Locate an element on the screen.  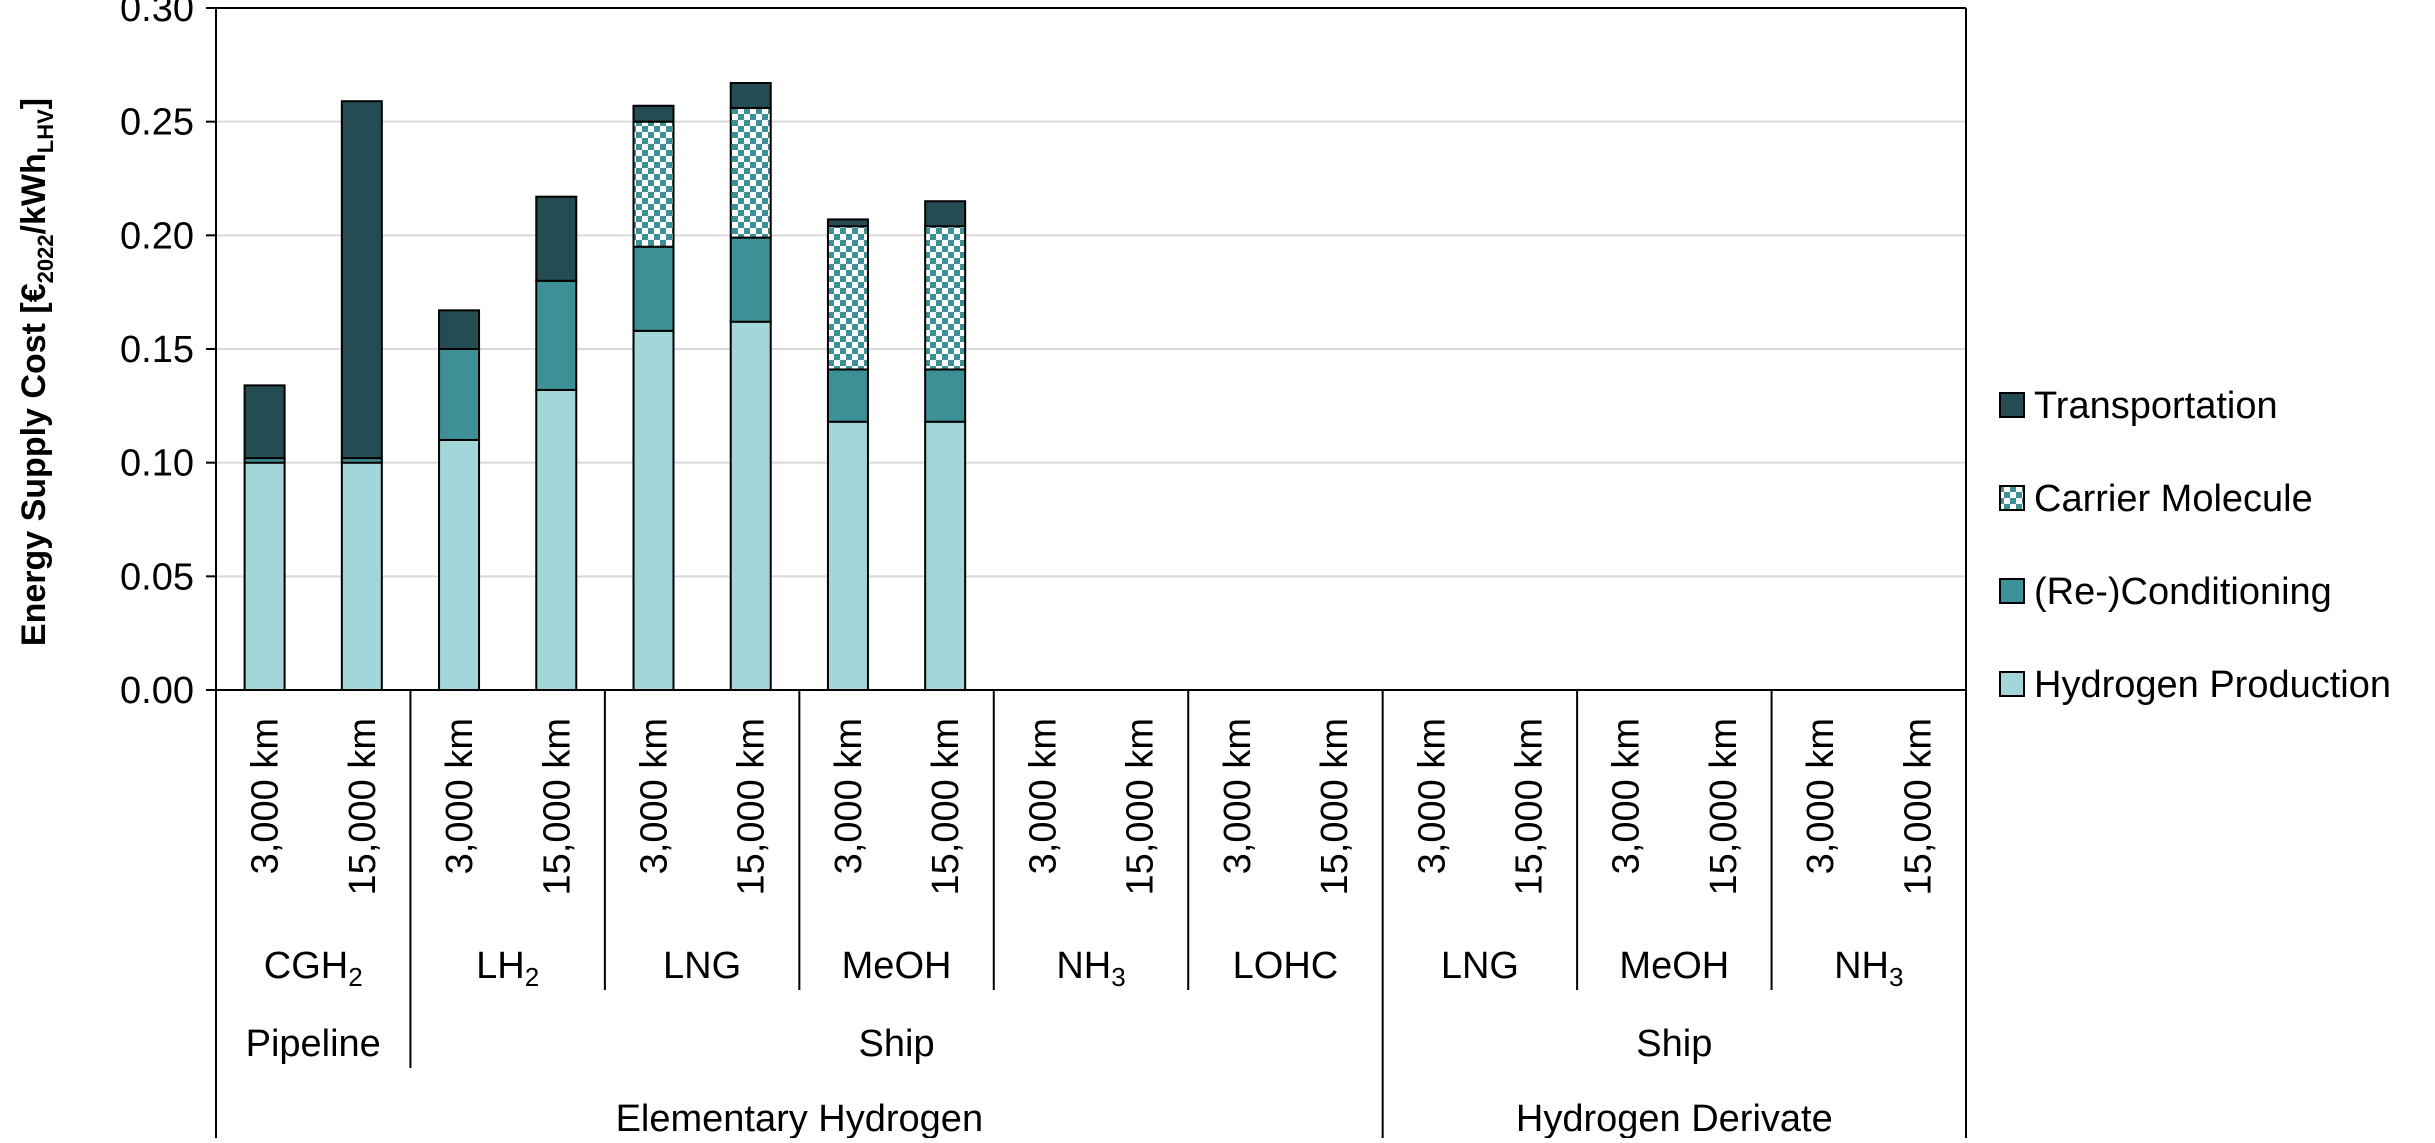
carrier-label: LOHC is located at coordinates (1286, 966).